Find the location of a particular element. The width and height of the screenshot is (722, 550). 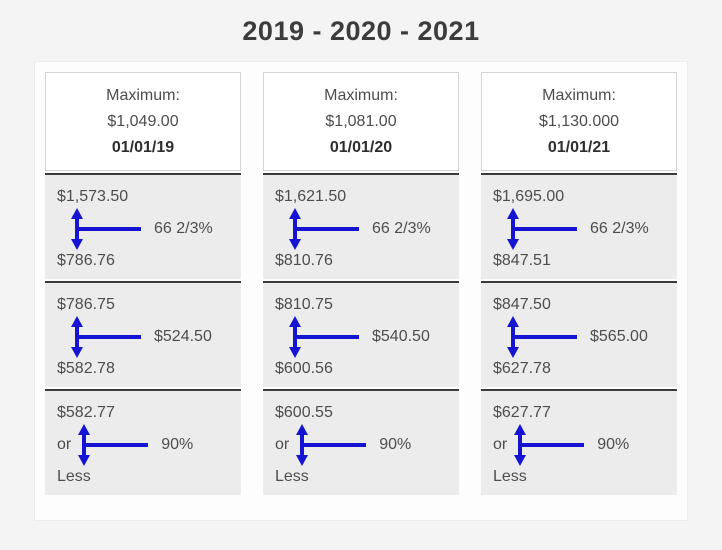

rate-section: $786.75 $524.50 $582.78 is located at coordinates (143, 334).